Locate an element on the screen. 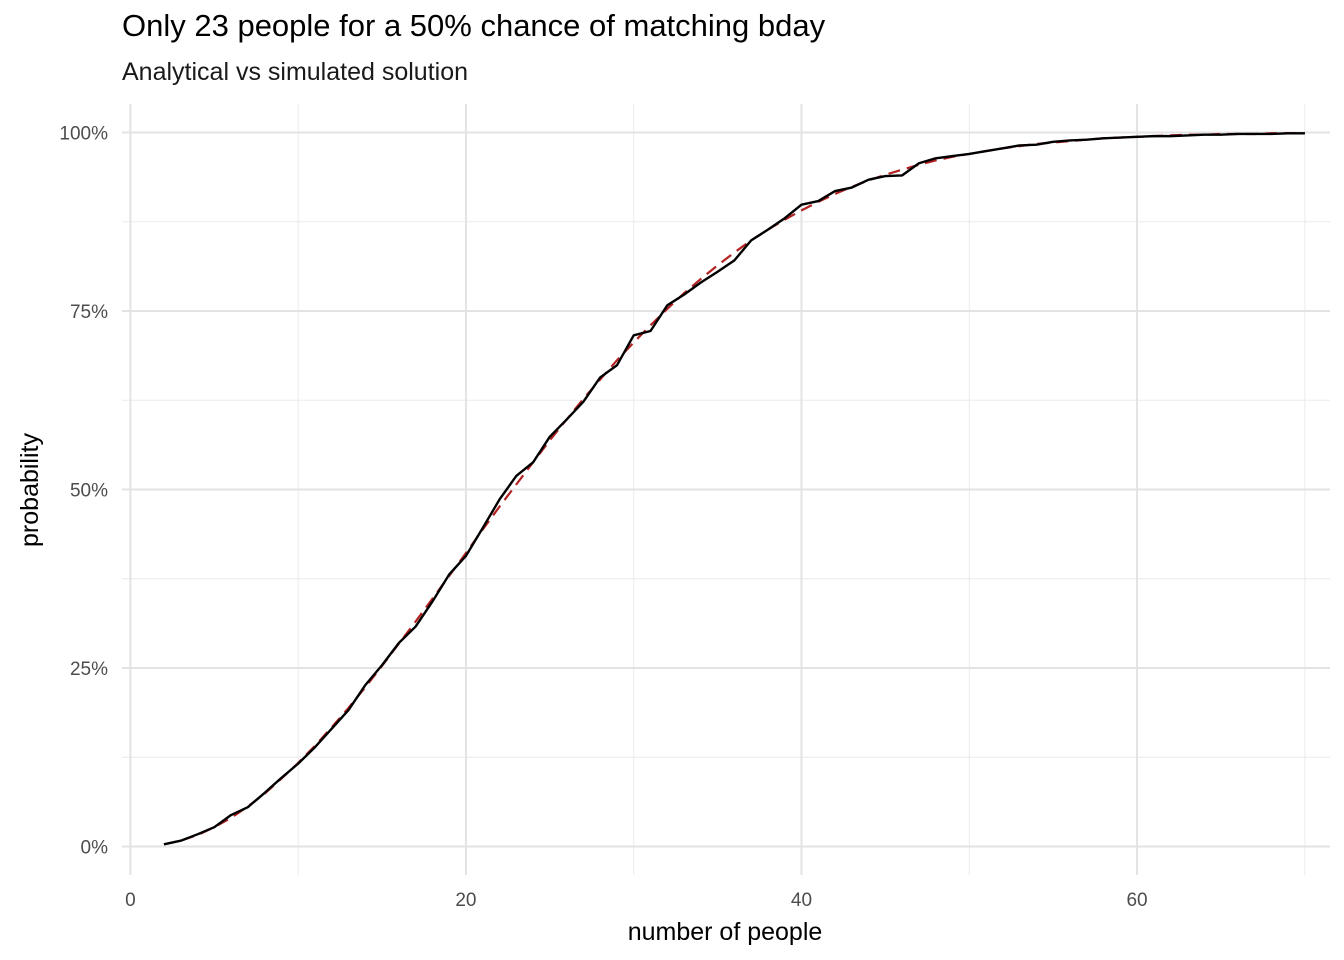 The image size is (1344, 960). x-tick-label-1: 20 is located at coordinates (465, 900).